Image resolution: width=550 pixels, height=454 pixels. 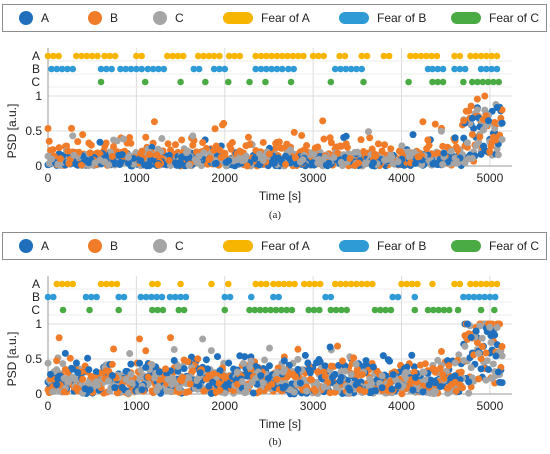 What do you see at coordinates (280, 424) in the screenshot?
I see `x-axis-label: Time [s]` at bounding box center [280, 424].